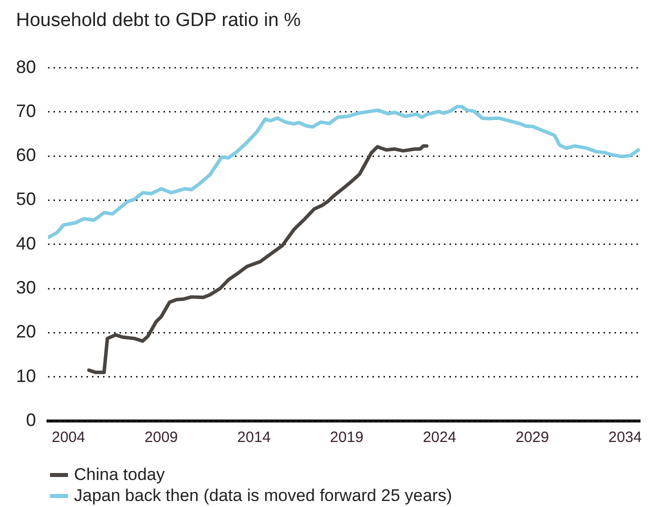  Describe the element at coordinates (26, 288) in the screenshot. I see `y-tick-label: 30` at that location.